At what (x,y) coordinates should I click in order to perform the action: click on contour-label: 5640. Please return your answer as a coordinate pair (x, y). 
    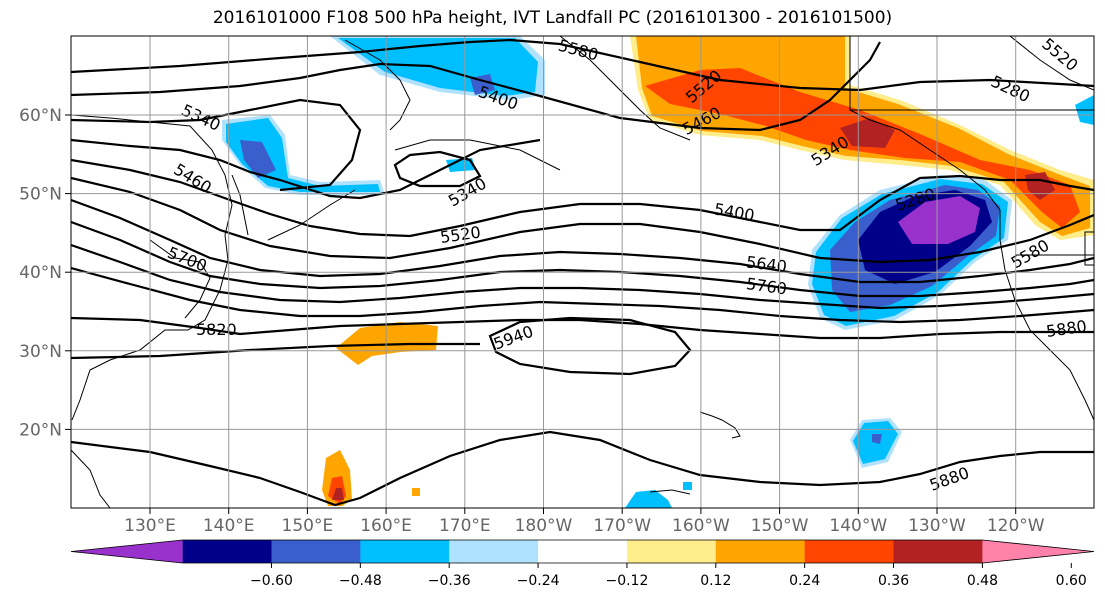
    Looking at the image, I should click on (766, 264).